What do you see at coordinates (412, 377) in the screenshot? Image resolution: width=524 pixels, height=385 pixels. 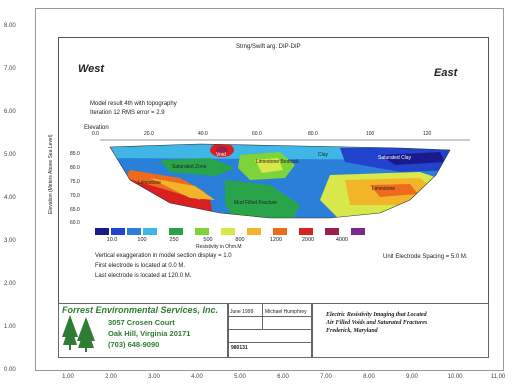 I see `x-label: 9.00` at bounding box center [412, 377].